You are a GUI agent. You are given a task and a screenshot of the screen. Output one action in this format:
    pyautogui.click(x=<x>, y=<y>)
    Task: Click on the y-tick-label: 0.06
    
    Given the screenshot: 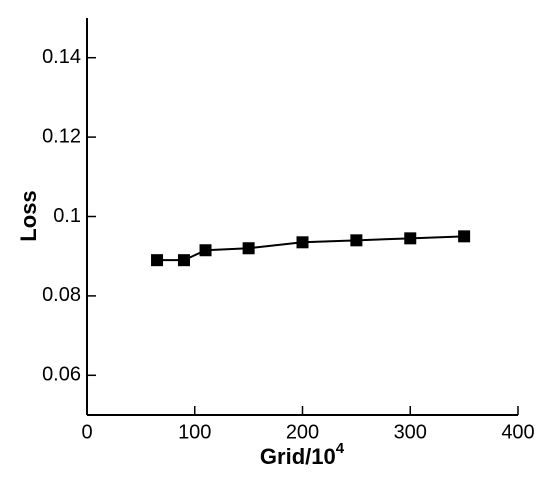 What is the action you would take?
    pyautogui.click(x=61, y=375)
    